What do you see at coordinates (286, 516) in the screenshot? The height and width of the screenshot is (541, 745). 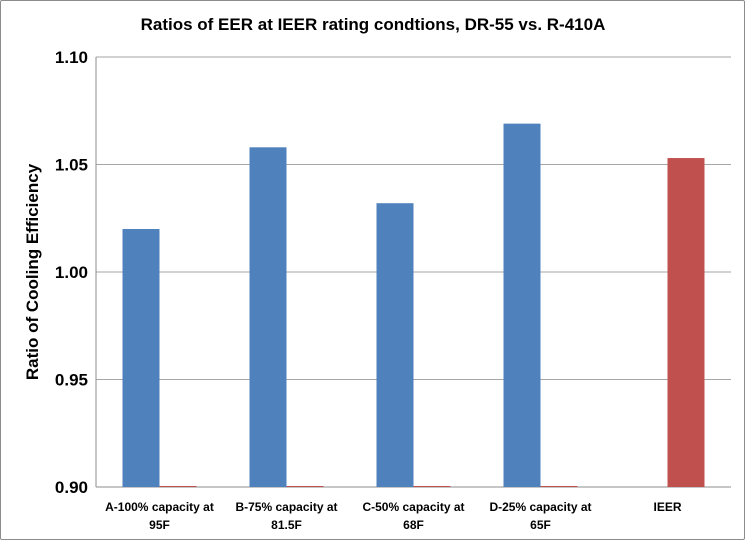 I see `x-tick-label: B-75% capacity at 81.5F` at bounding box center [286, 516].